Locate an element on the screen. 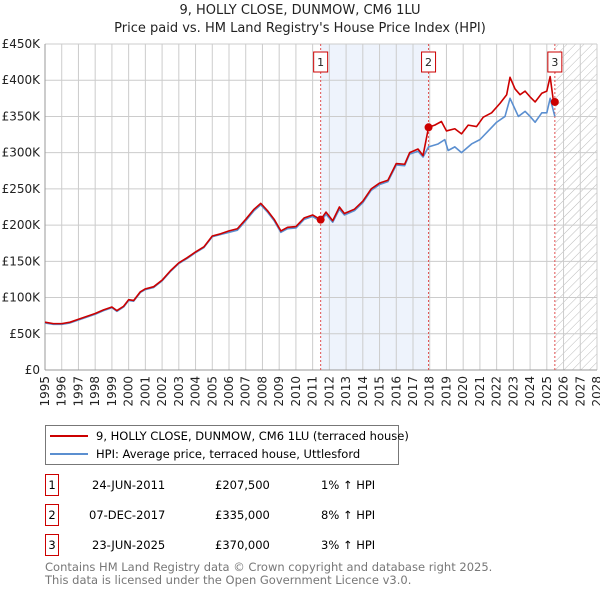 This screenshot has height=590, width=600. sale-hpi-change: 1% ↑ HPI is located at coordinates (348, 485).